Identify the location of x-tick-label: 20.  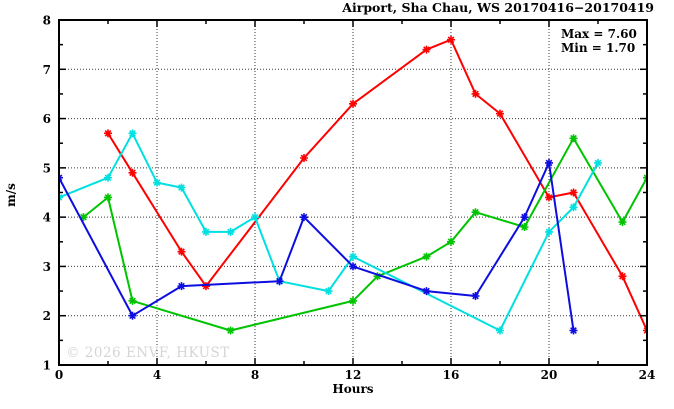
(549, 375).